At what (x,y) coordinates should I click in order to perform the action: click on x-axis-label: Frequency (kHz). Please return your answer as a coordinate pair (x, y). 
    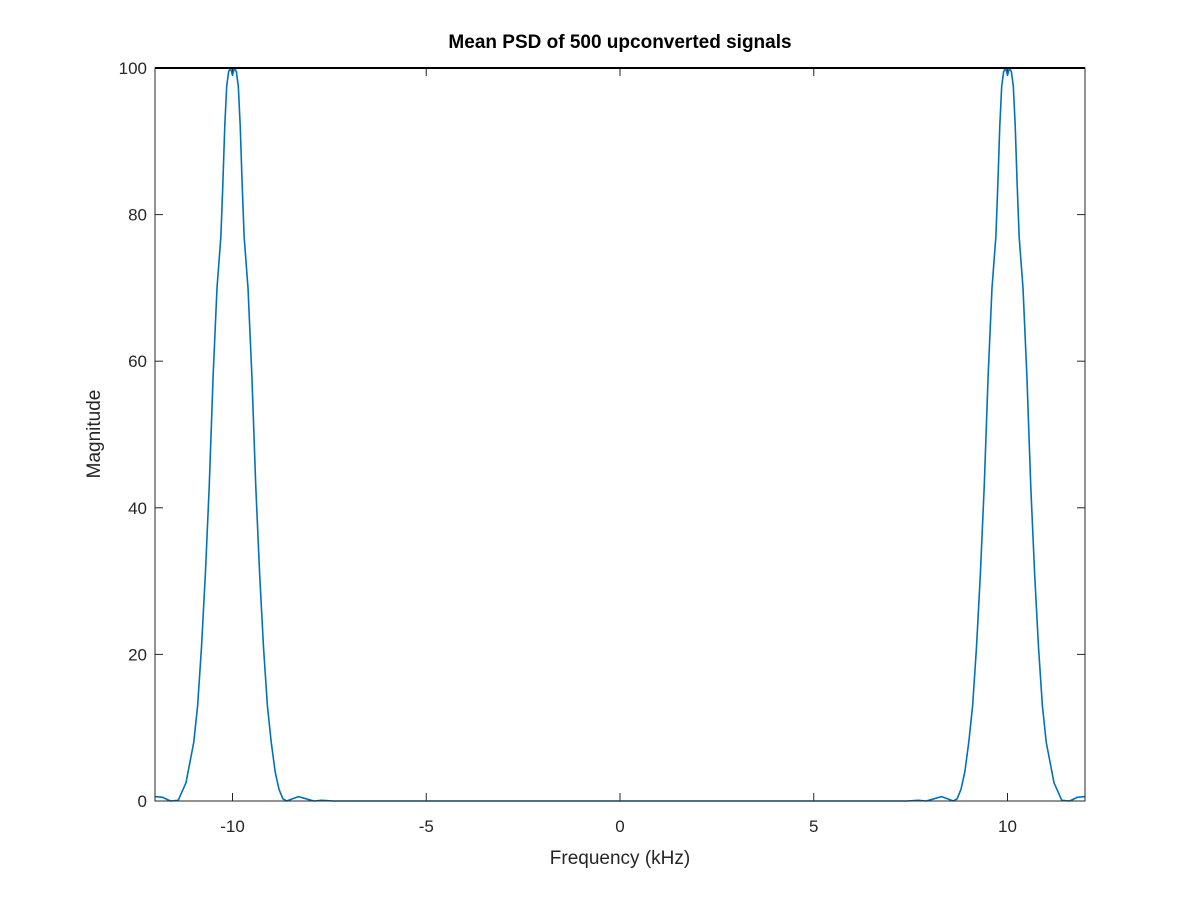
    Looking at the image, I should click on (620, 858).